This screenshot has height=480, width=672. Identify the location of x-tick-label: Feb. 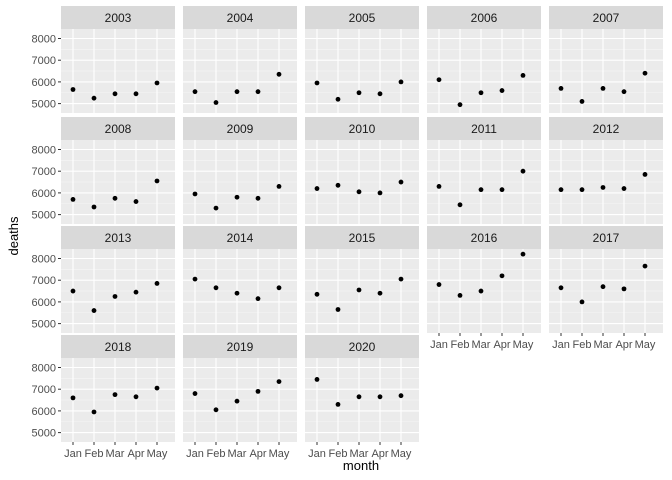
(338, 454).